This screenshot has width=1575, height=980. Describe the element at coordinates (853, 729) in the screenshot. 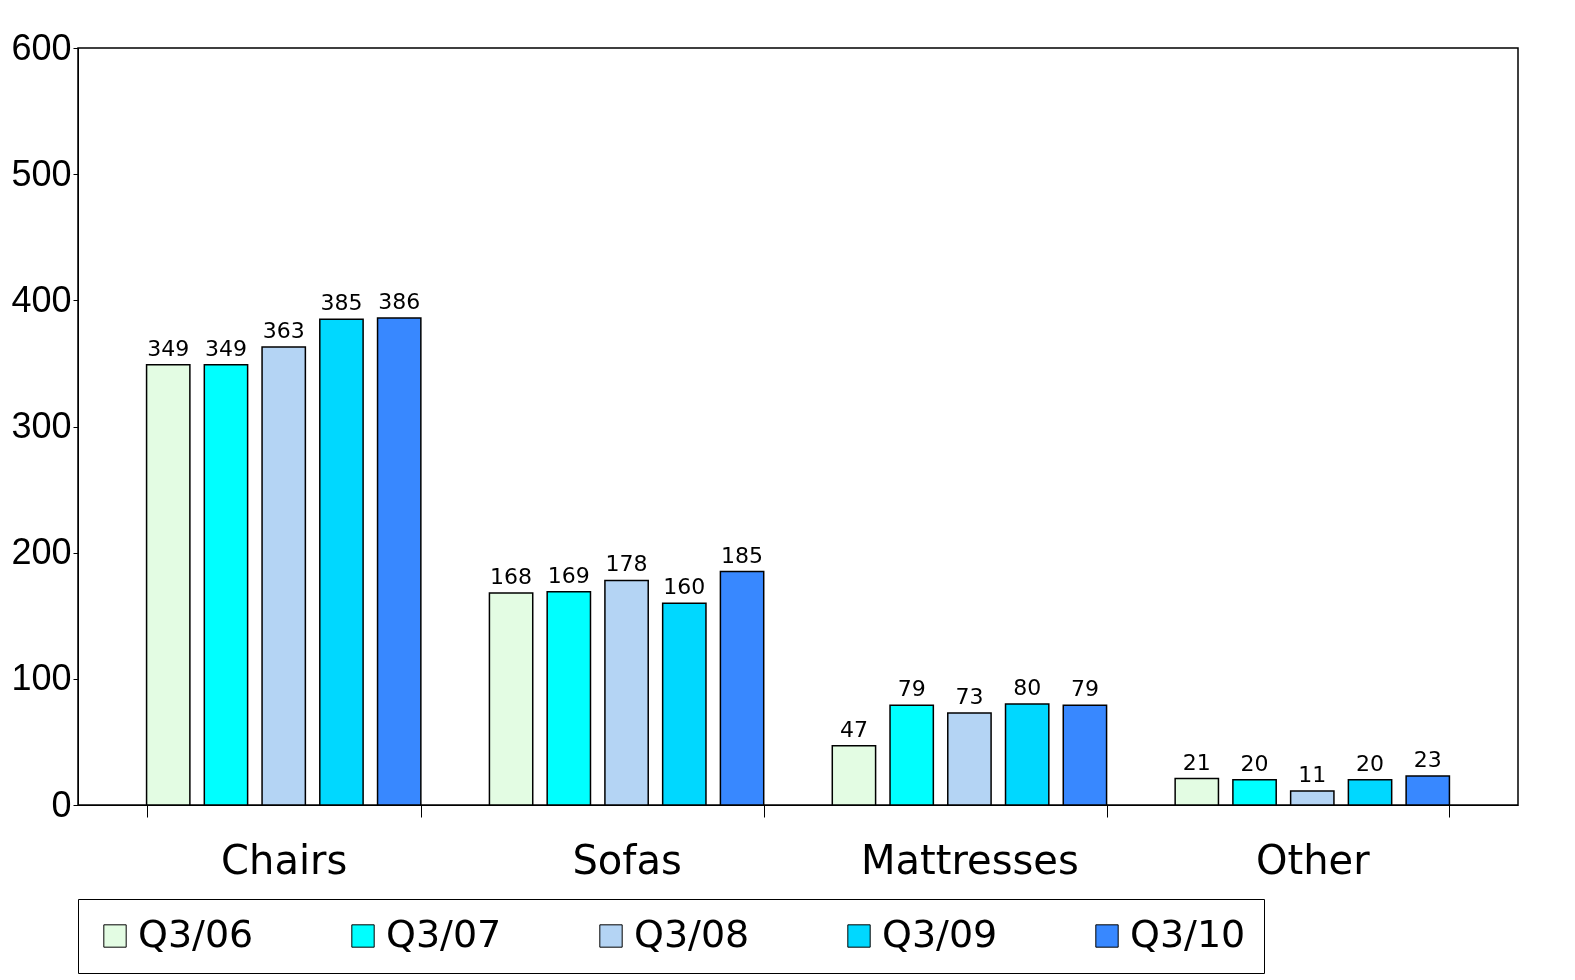

I see `data-label: 47` at that location.